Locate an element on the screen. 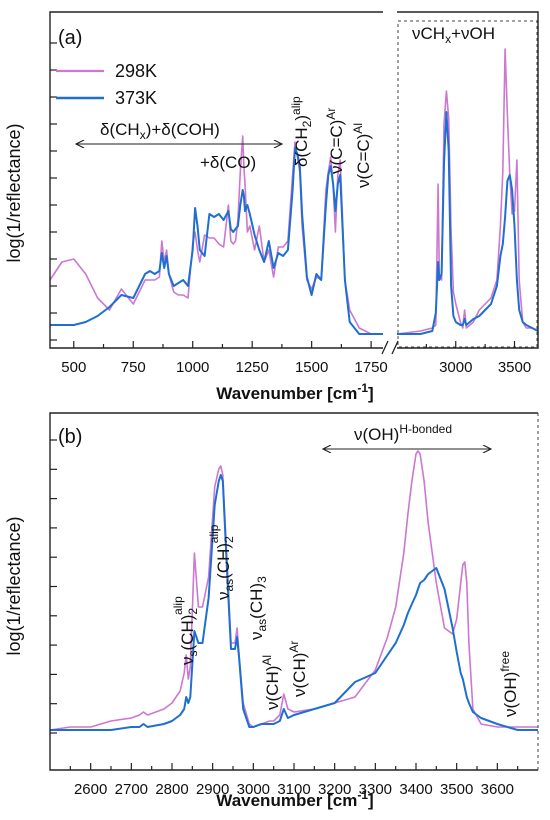  annotation-oh-hbonded: ν(OH)H-bonded is located at coordinates (403, 433).